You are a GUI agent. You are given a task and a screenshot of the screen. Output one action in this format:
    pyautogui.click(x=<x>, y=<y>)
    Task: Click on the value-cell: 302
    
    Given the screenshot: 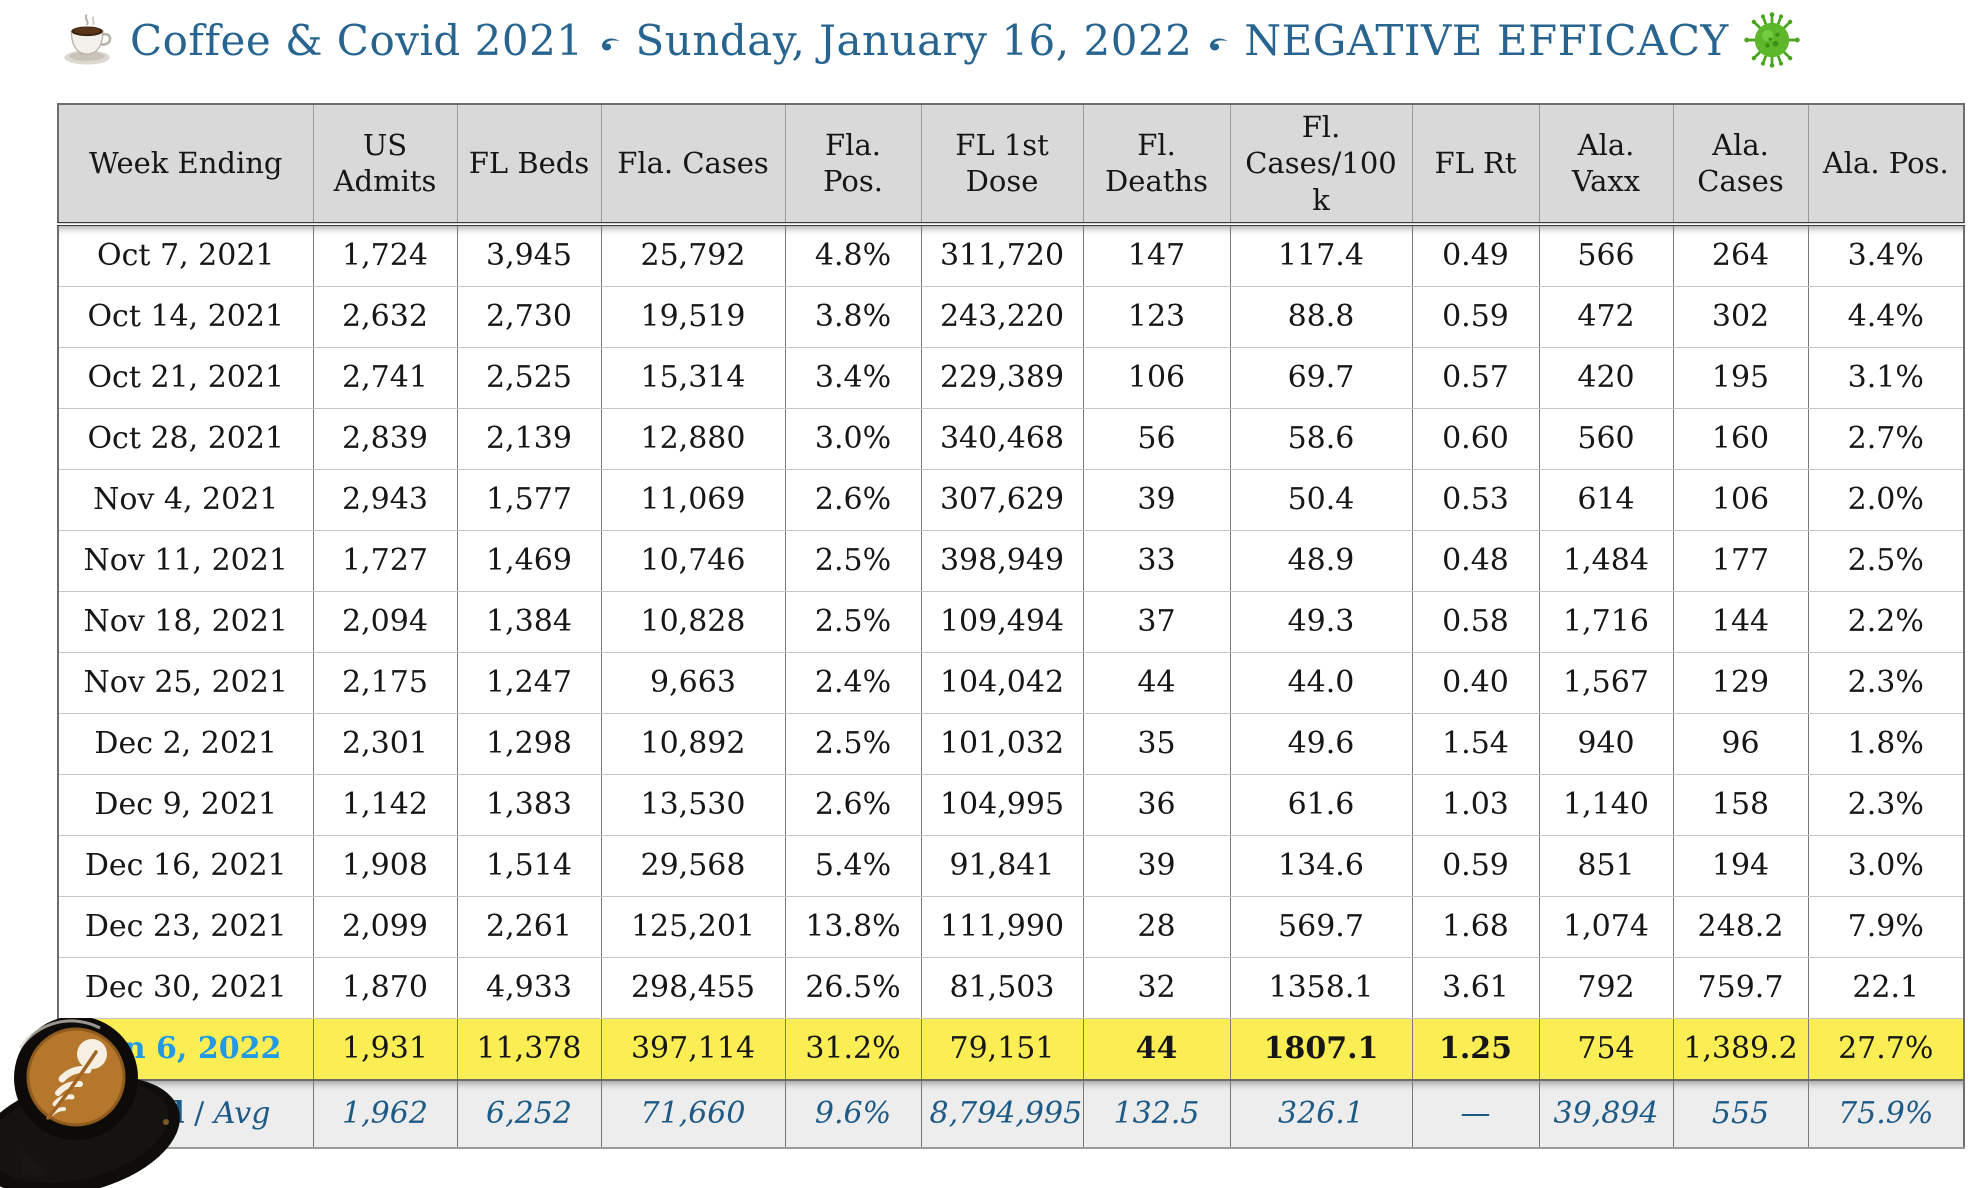 What is the action you would take?
    pyautogui.click(x=1740, y=316)
    